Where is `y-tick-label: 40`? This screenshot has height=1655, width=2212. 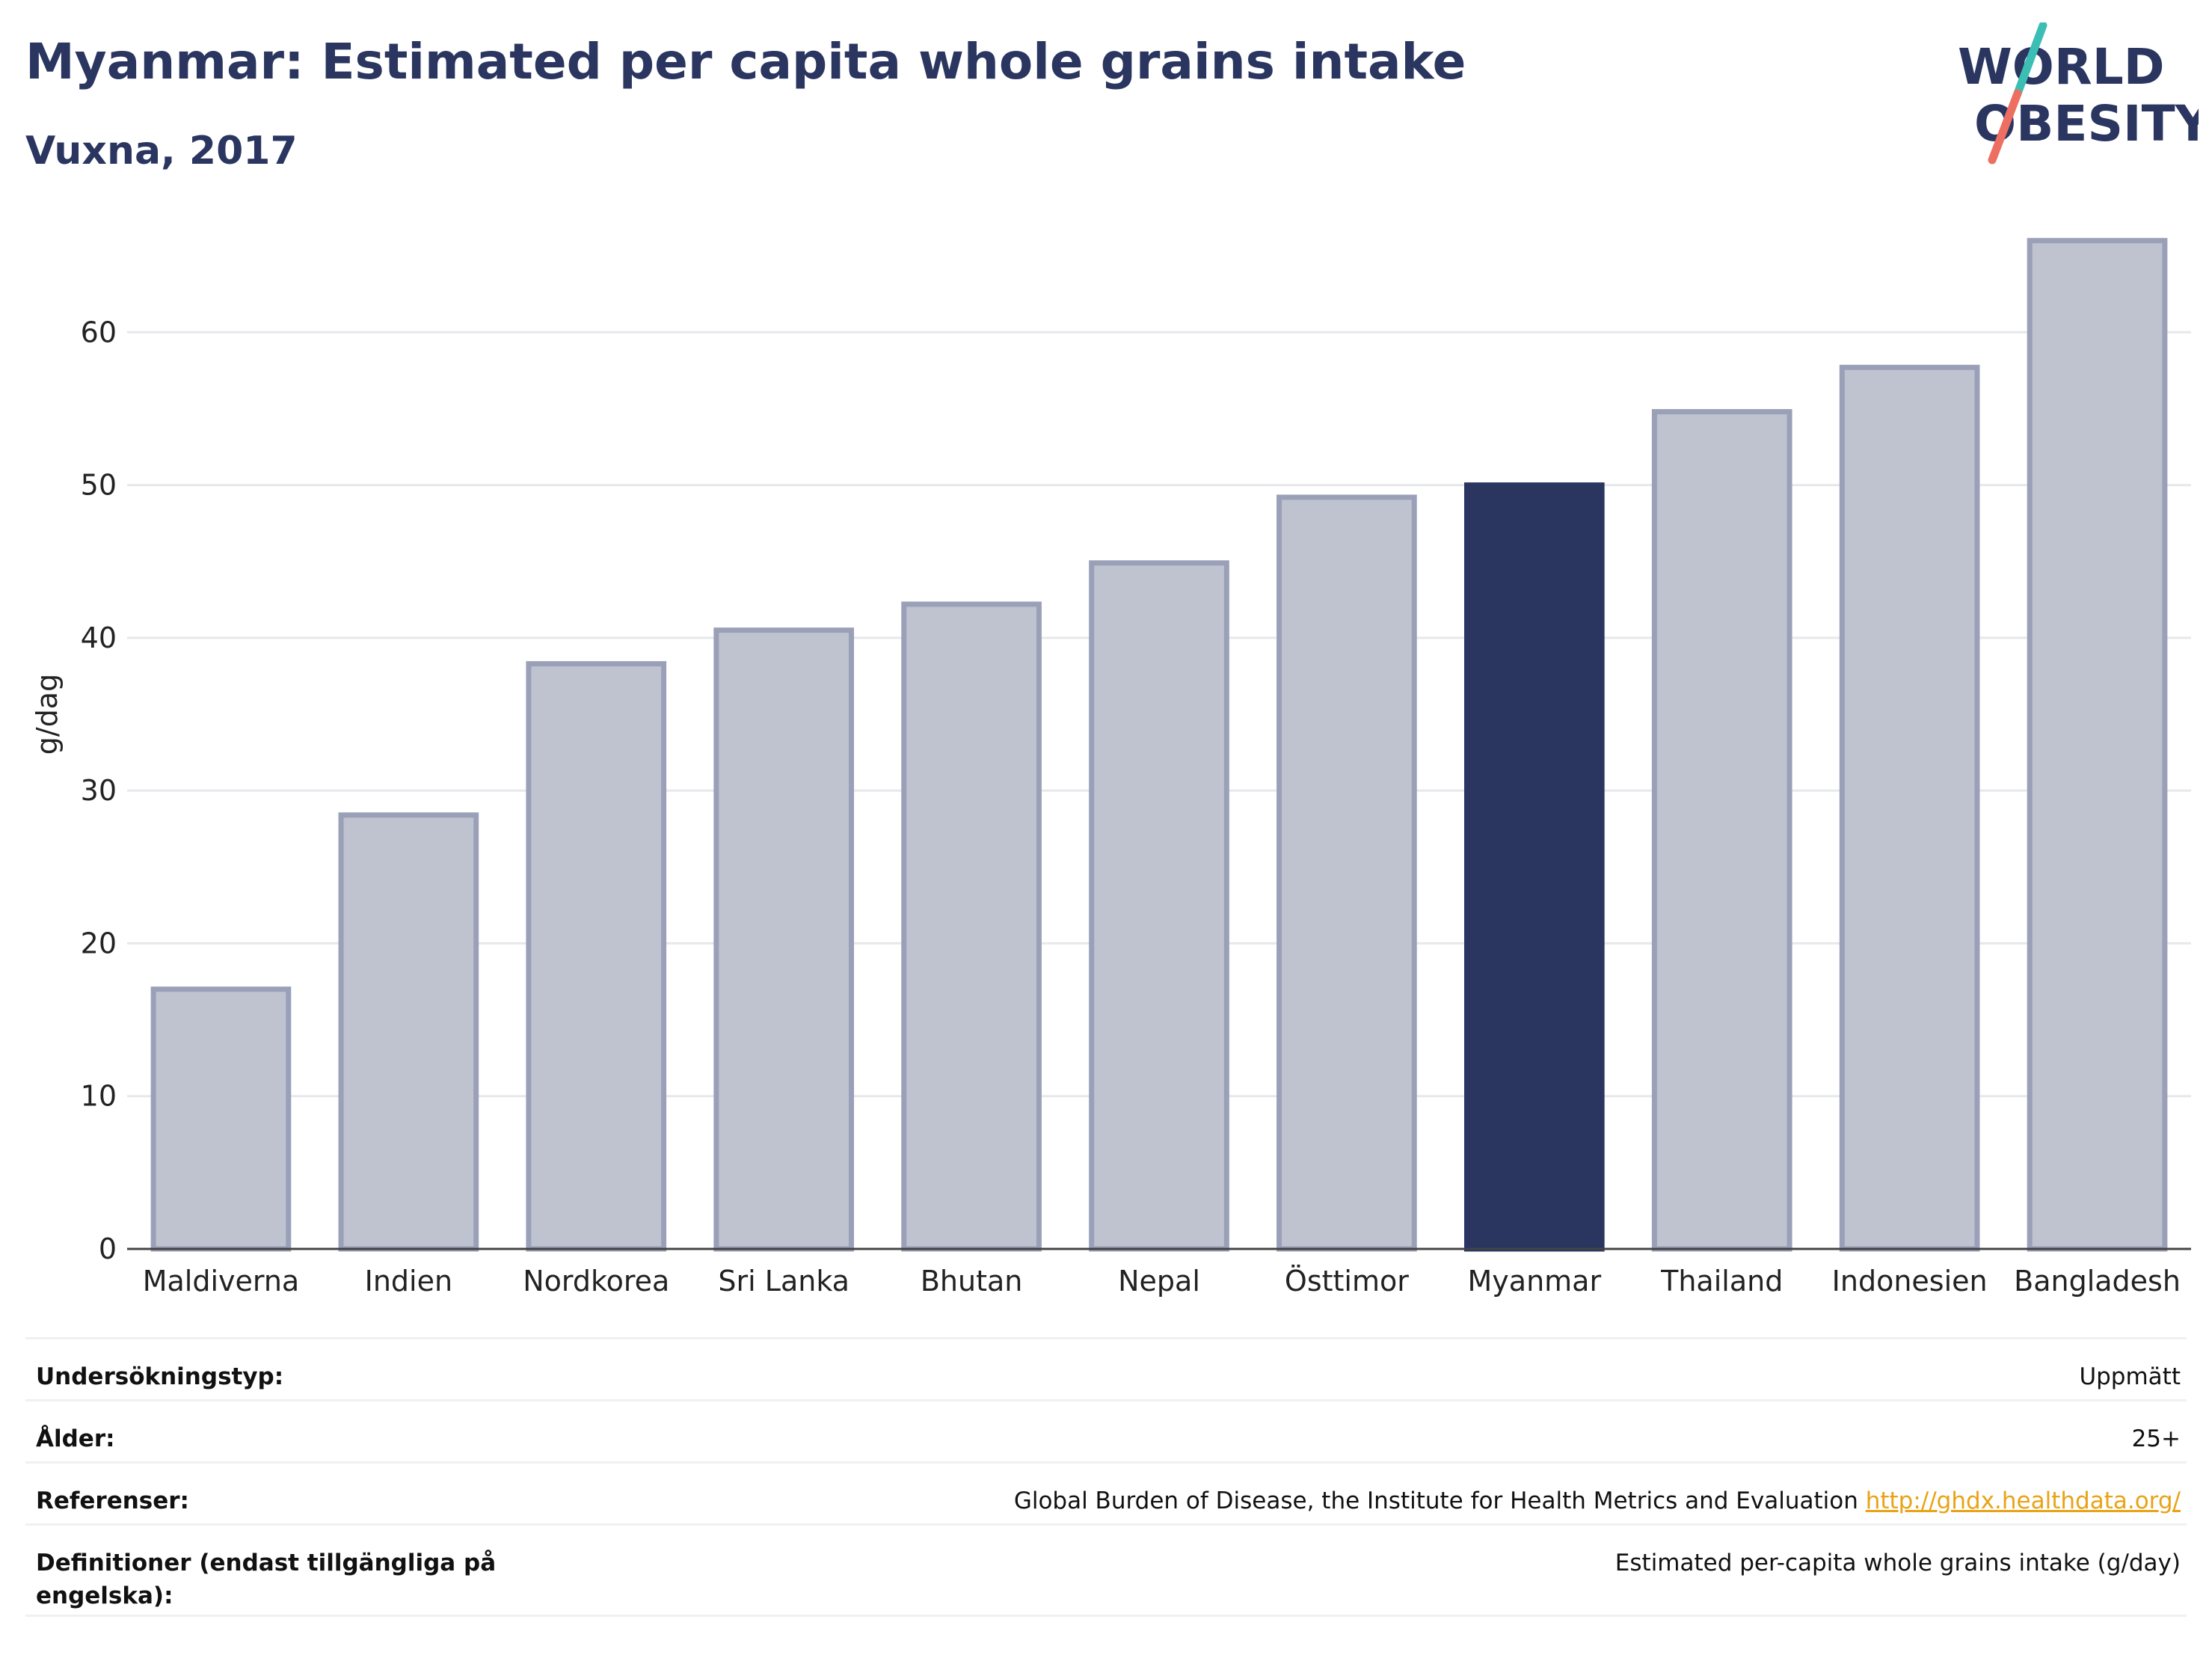
y-tick-label: 40 is located at coordinates (99, 637).